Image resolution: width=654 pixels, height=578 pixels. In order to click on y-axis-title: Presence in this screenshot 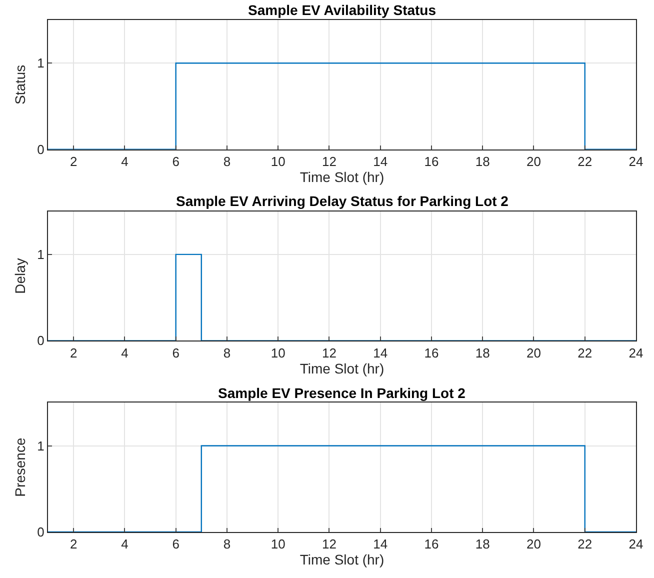, I will do `click(20, 467)`.